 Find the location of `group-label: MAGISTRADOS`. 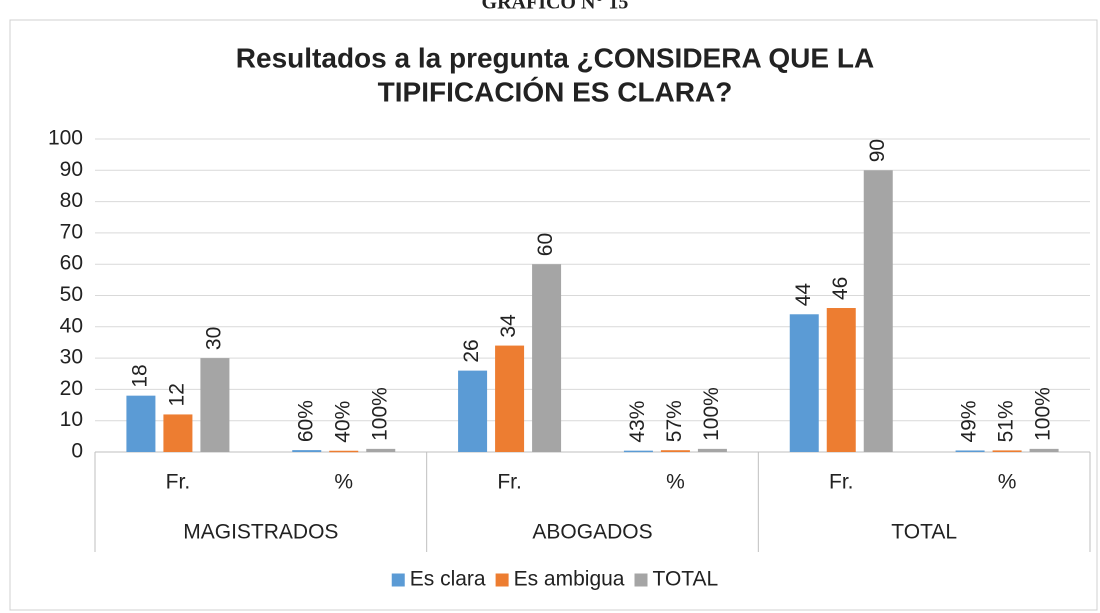

group-label: MAGISTRADOS is located at coordinates (260, 532).